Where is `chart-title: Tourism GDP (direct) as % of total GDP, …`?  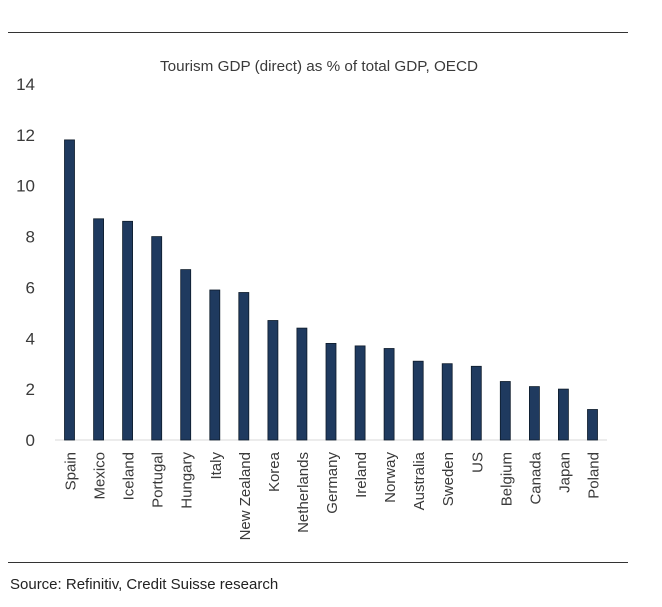 chart-title: Tourism GDP (direct) as % of total GDP, … is located at coordinates (319, 66).